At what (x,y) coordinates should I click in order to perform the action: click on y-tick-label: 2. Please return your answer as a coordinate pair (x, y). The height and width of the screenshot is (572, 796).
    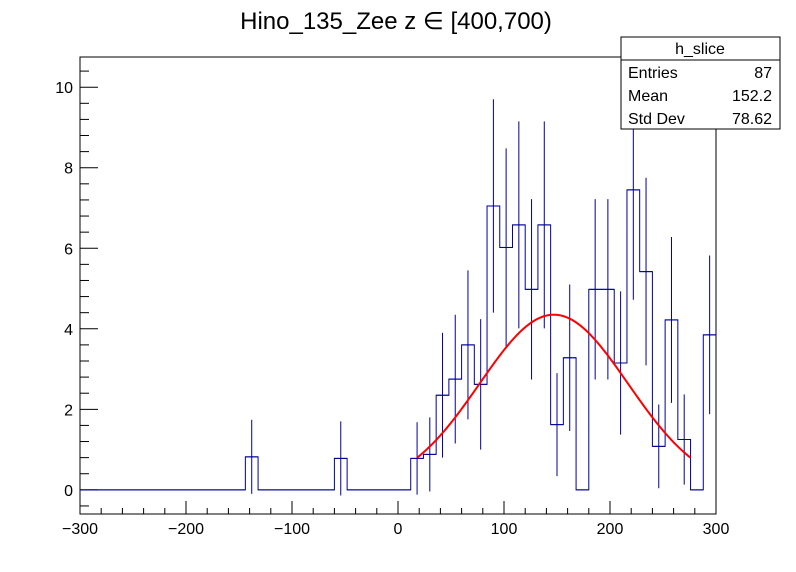
    Looking at the image, I should click on (68, 410).